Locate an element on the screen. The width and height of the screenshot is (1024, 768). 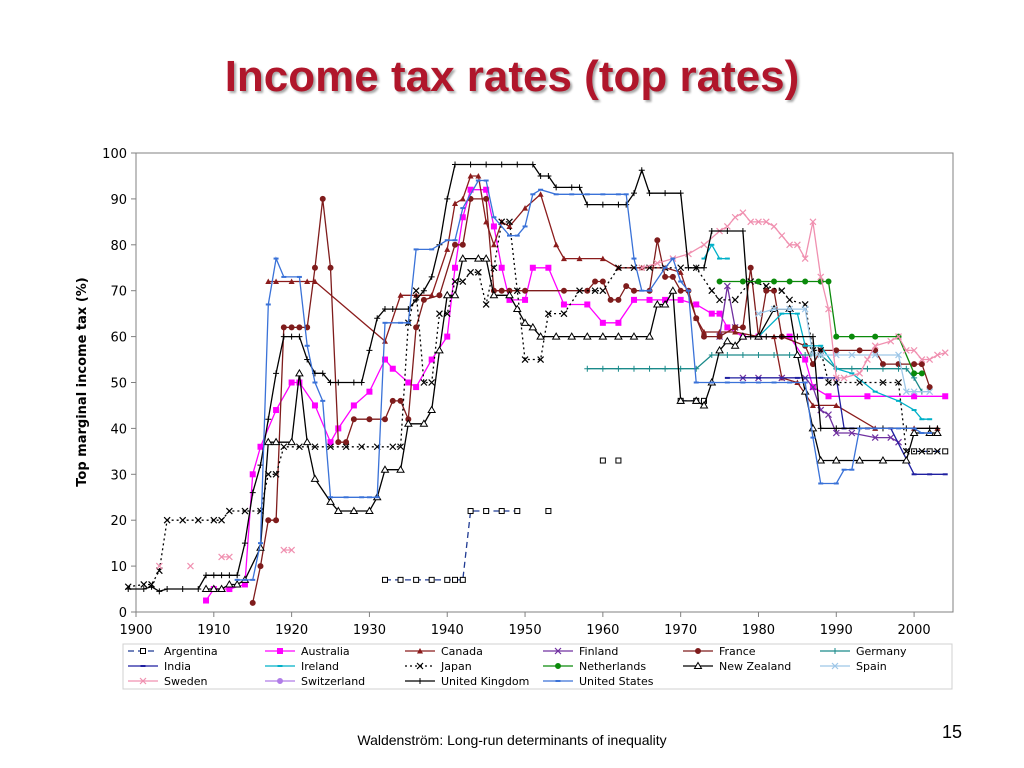
point-netherlands is located at coordinates (742, 281).